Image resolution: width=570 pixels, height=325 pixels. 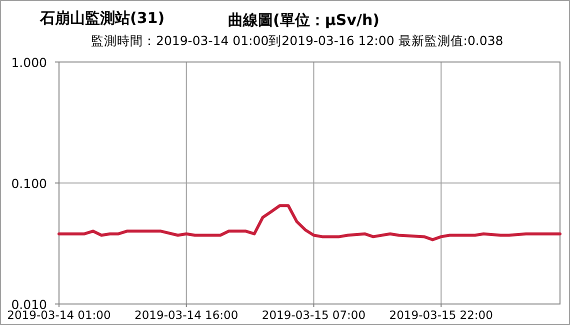 What do you see at coordinates (304, 20) in the screenshot?
I see `text: 曲線圖(單位：μSv/h)` at bounding box center [304, 20].